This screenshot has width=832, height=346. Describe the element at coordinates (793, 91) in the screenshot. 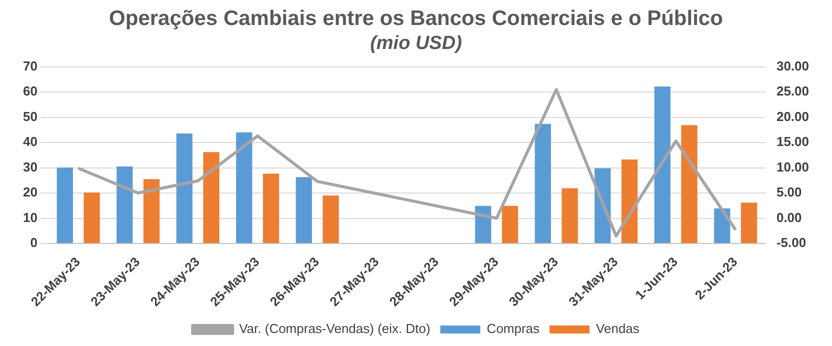

I see `y2-tick-label: 25.00` at that location.